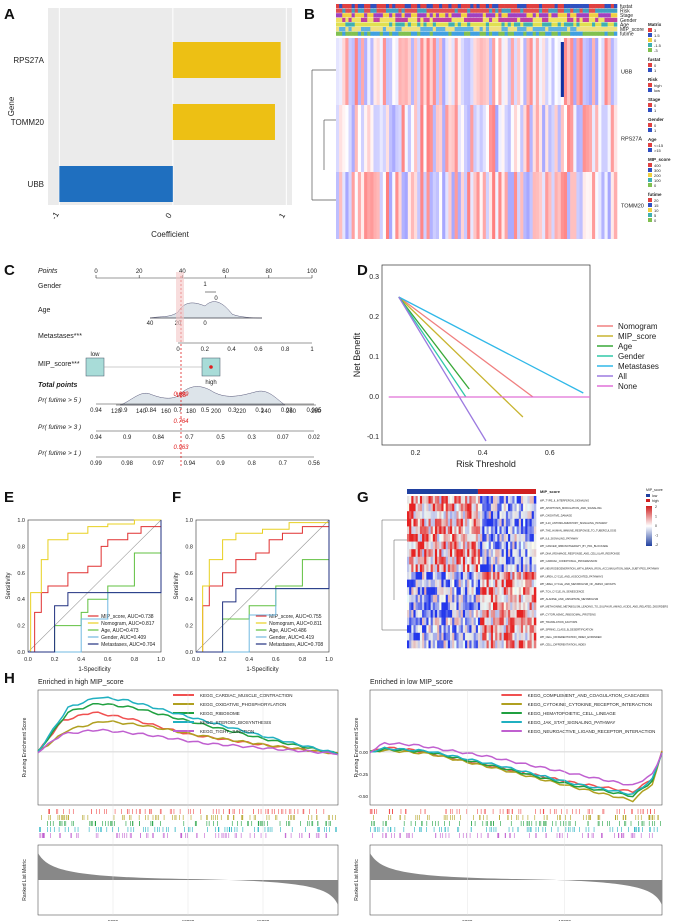 Image resolution: width=685 pixels, height=921 pixels. I want to click on panel-h2-legend-label: KEGG_JAK_STAT_SIGNALING_PATHWAY, so click(572, 722).